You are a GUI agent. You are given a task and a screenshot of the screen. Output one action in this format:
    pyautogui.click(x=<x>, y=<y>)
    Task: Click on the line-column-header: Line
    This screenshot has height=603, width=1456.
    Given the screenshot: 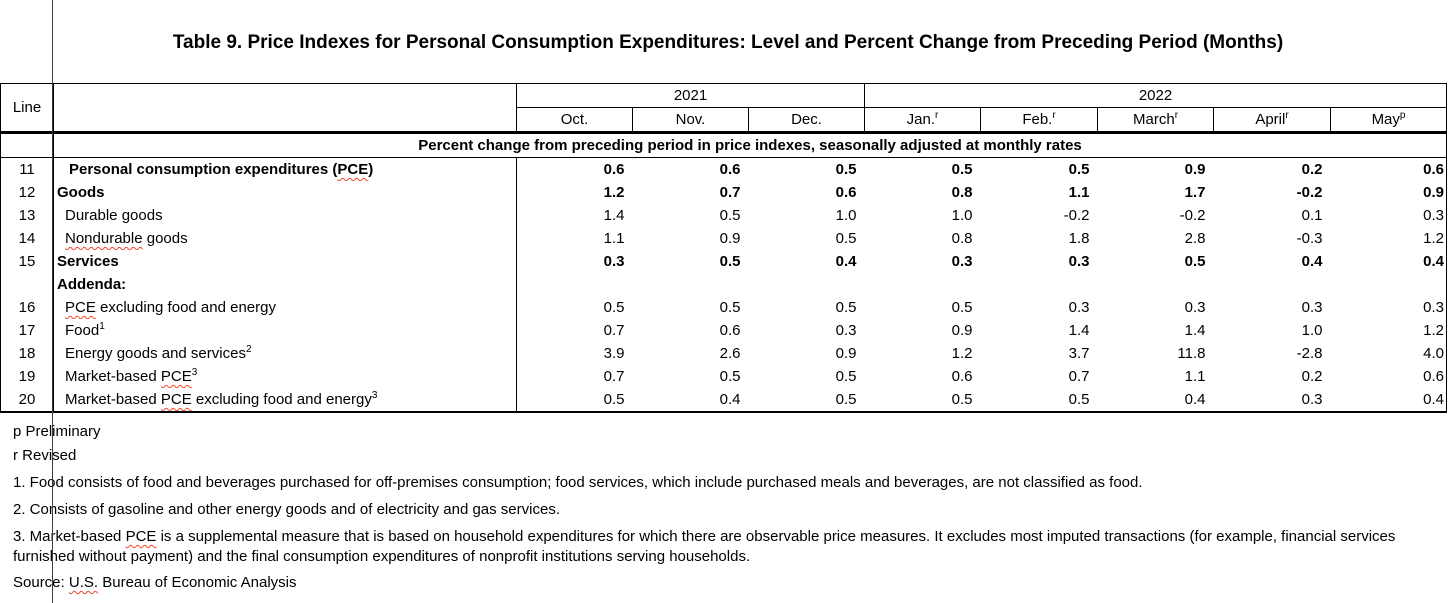 What is the action you would take?
    pyautogui.click(x=27, y=108)
    